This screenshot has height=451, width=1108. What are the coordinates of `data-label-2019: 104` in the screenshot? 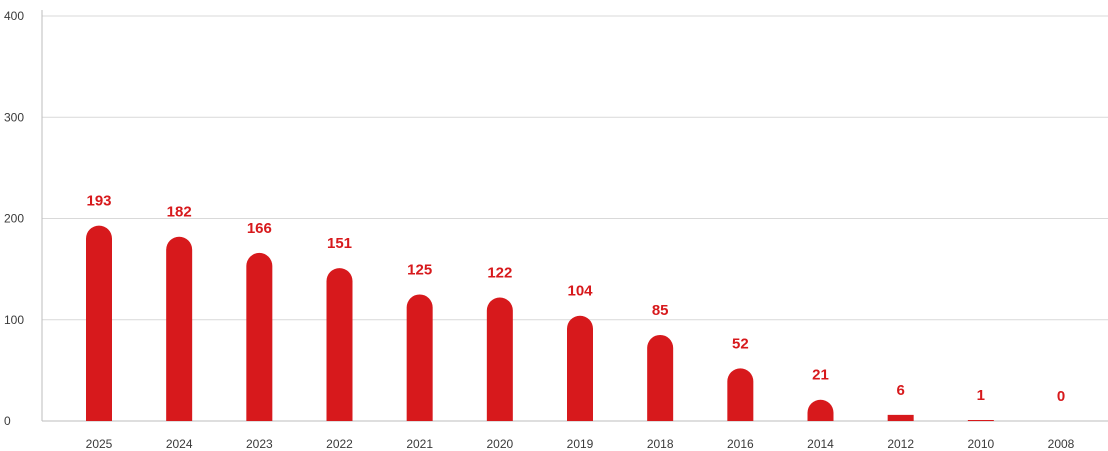 It's located at (580, 291).